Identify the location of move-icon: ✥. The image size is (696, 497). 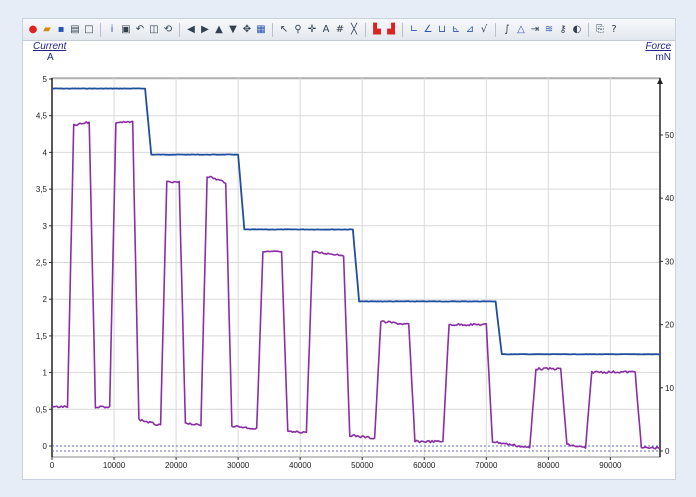
(247, 29).